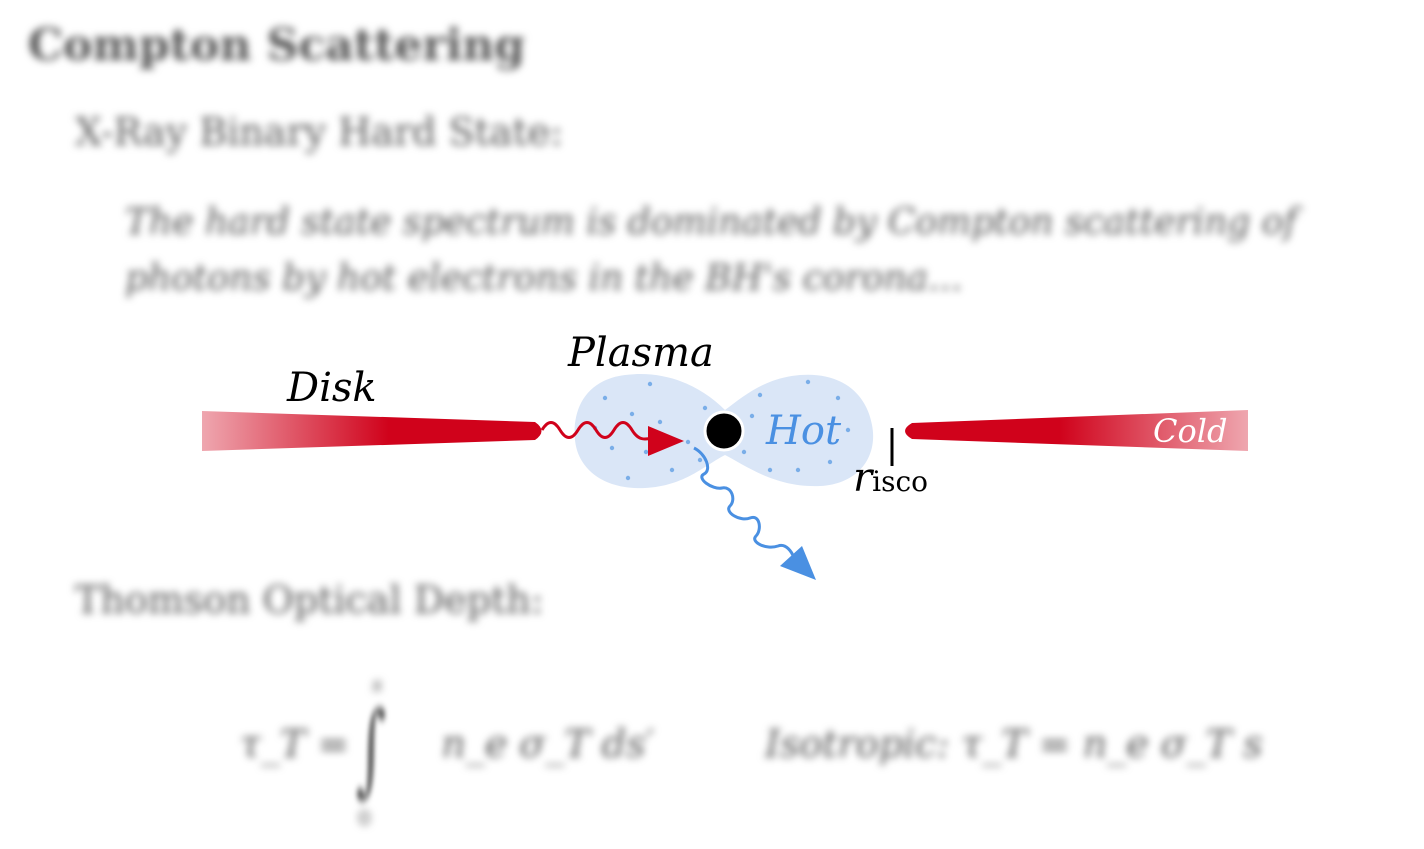 Image resolution: width=1424 pixels, height=849 pixels. What do you see at coordinates (798, 563) in the screenshot?
I see `outgoing-photon-arrowhead` at bounding box center [798, 563].